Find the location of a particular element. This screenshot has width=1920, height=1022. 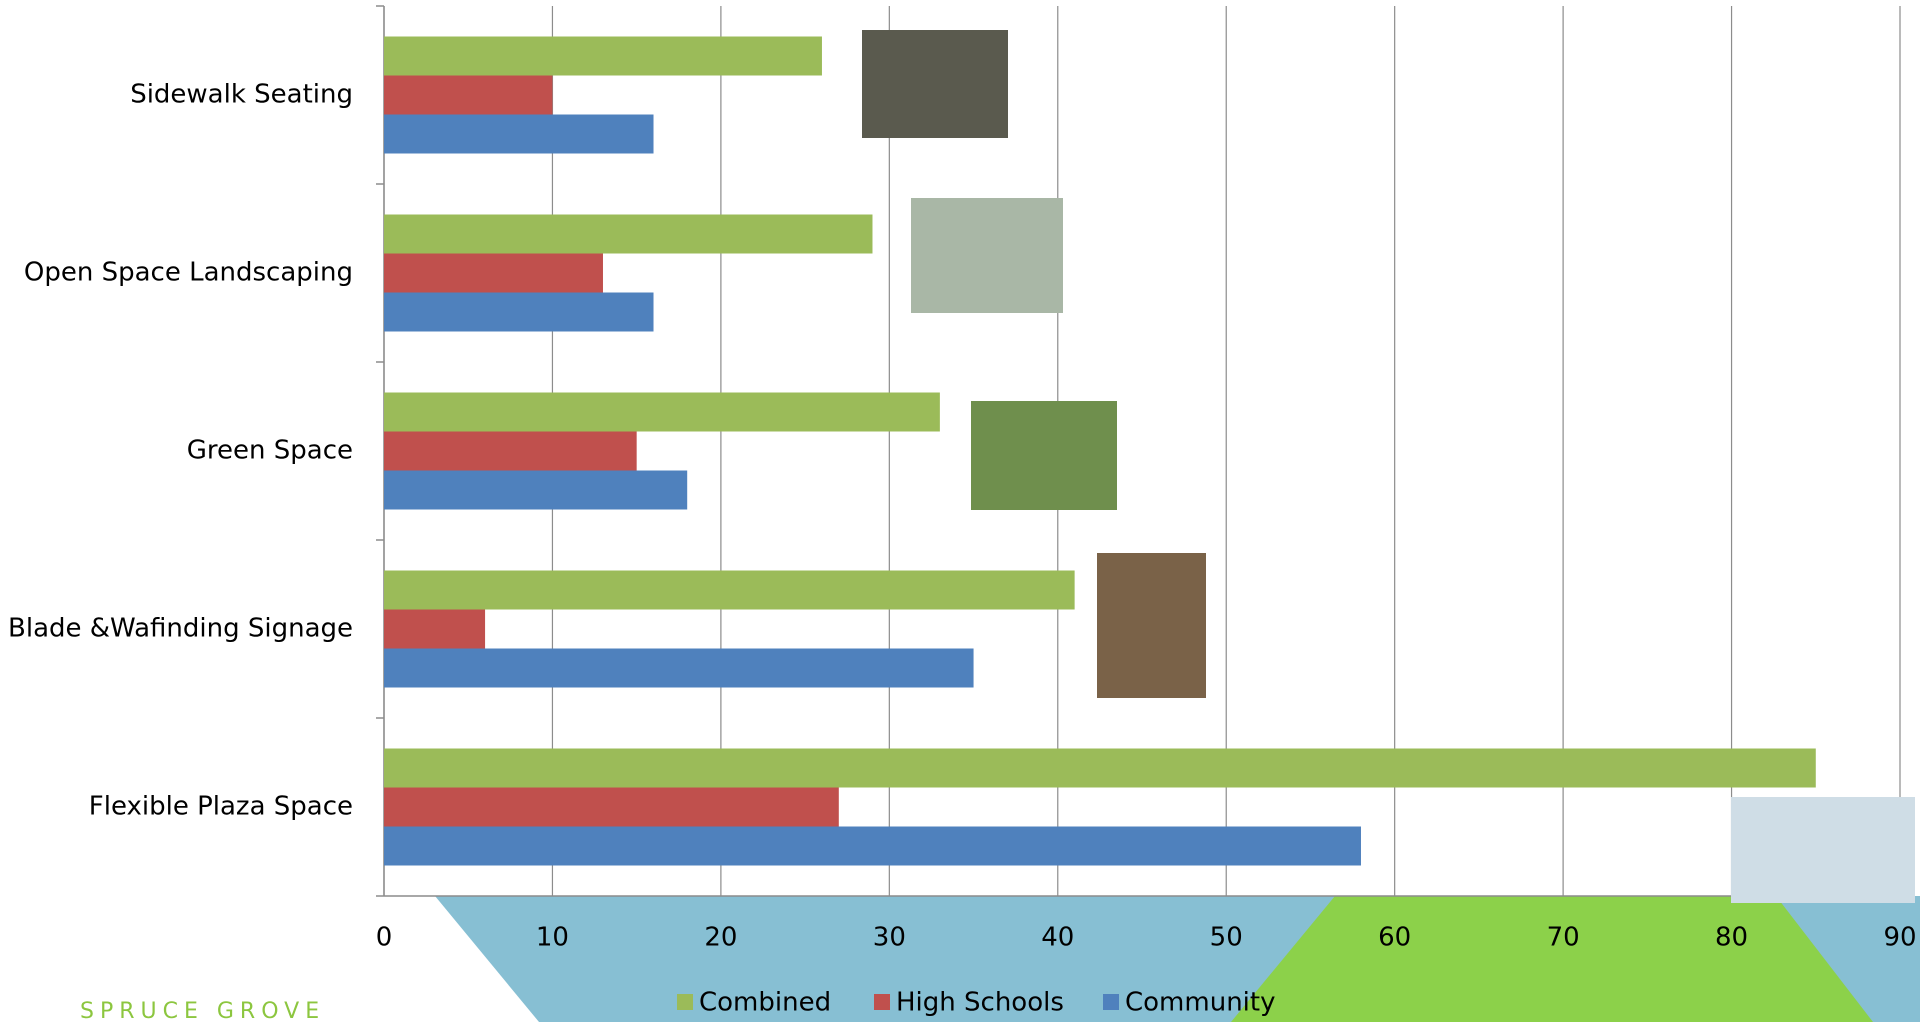

legend-label: High Schools is located at coordinates (980, 1003).